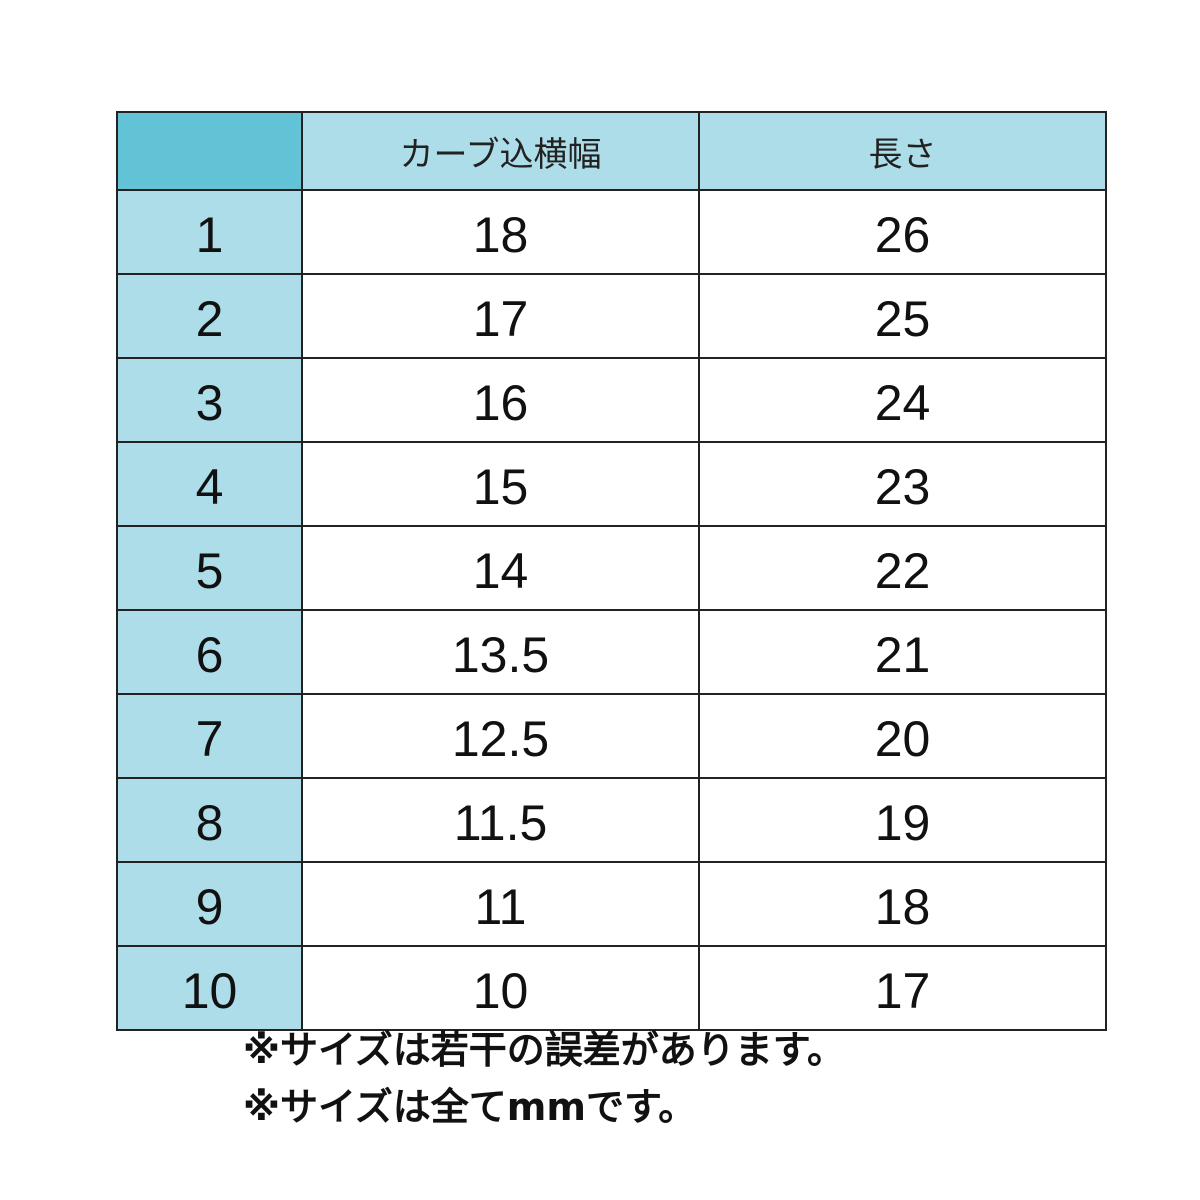 Image resolution: width=1200 pixels, height=1200 pixels. Describe the element at coordinates (902, 652) in the screenshot. I see `length-cell: 21` at that location.